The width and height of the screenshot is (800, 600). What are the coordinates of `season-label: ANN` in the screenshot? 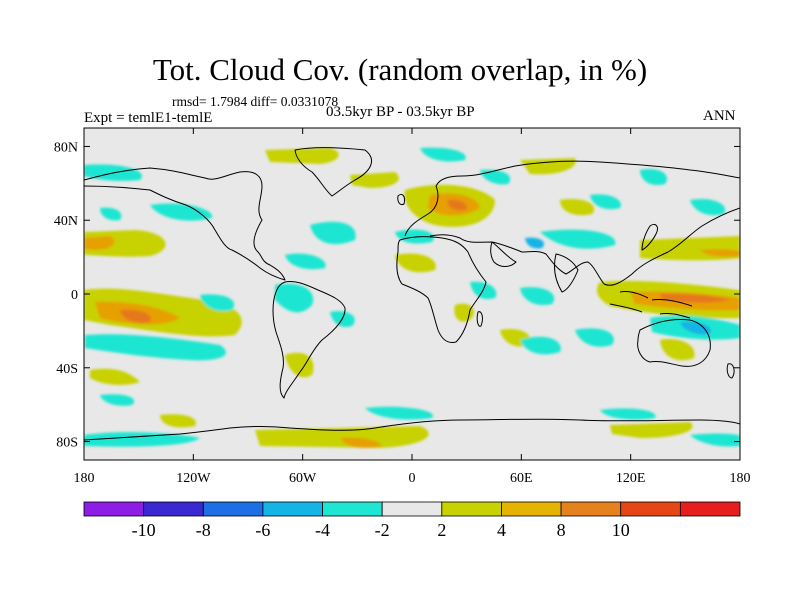 It's located at (719, 116).